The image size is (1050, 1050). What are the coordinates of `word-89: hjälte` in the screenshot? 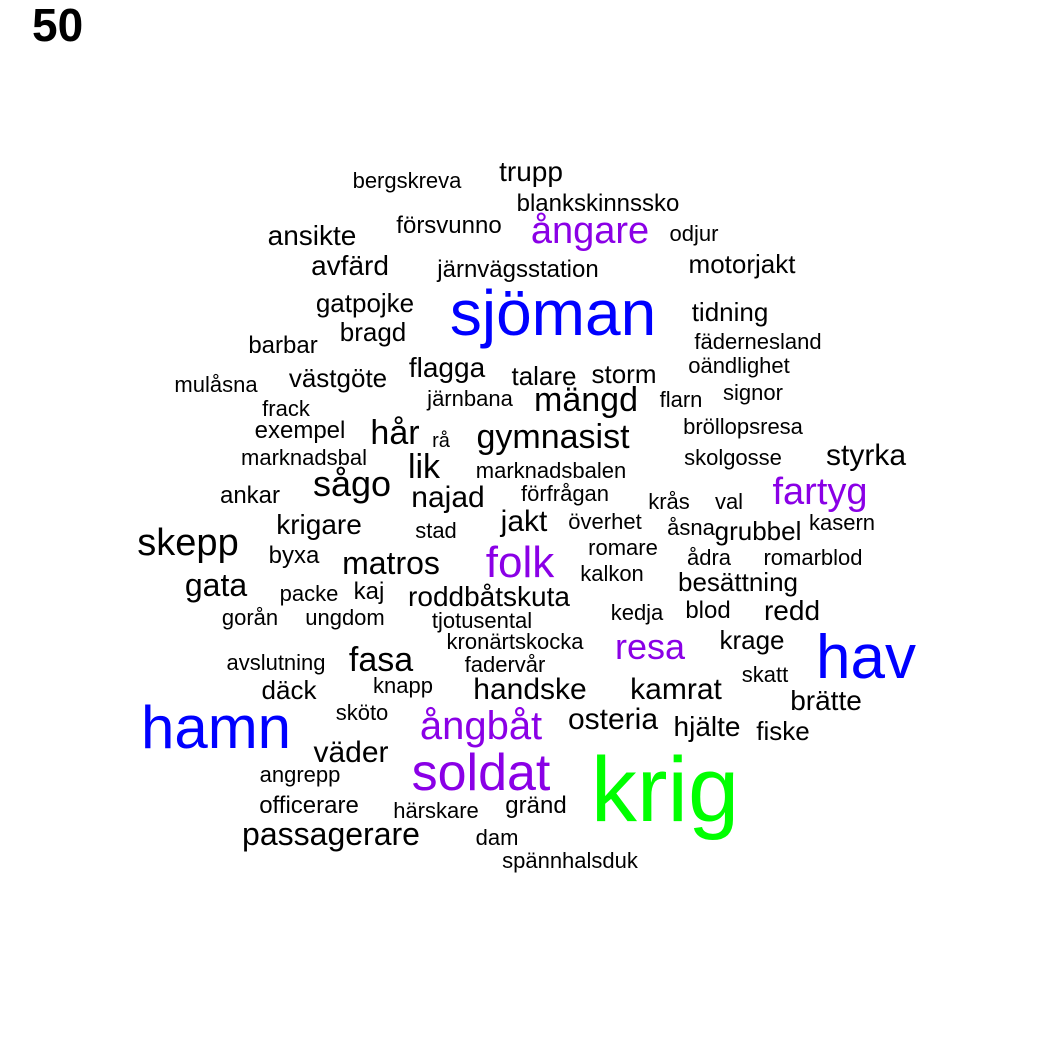 It's located at (707, 726).